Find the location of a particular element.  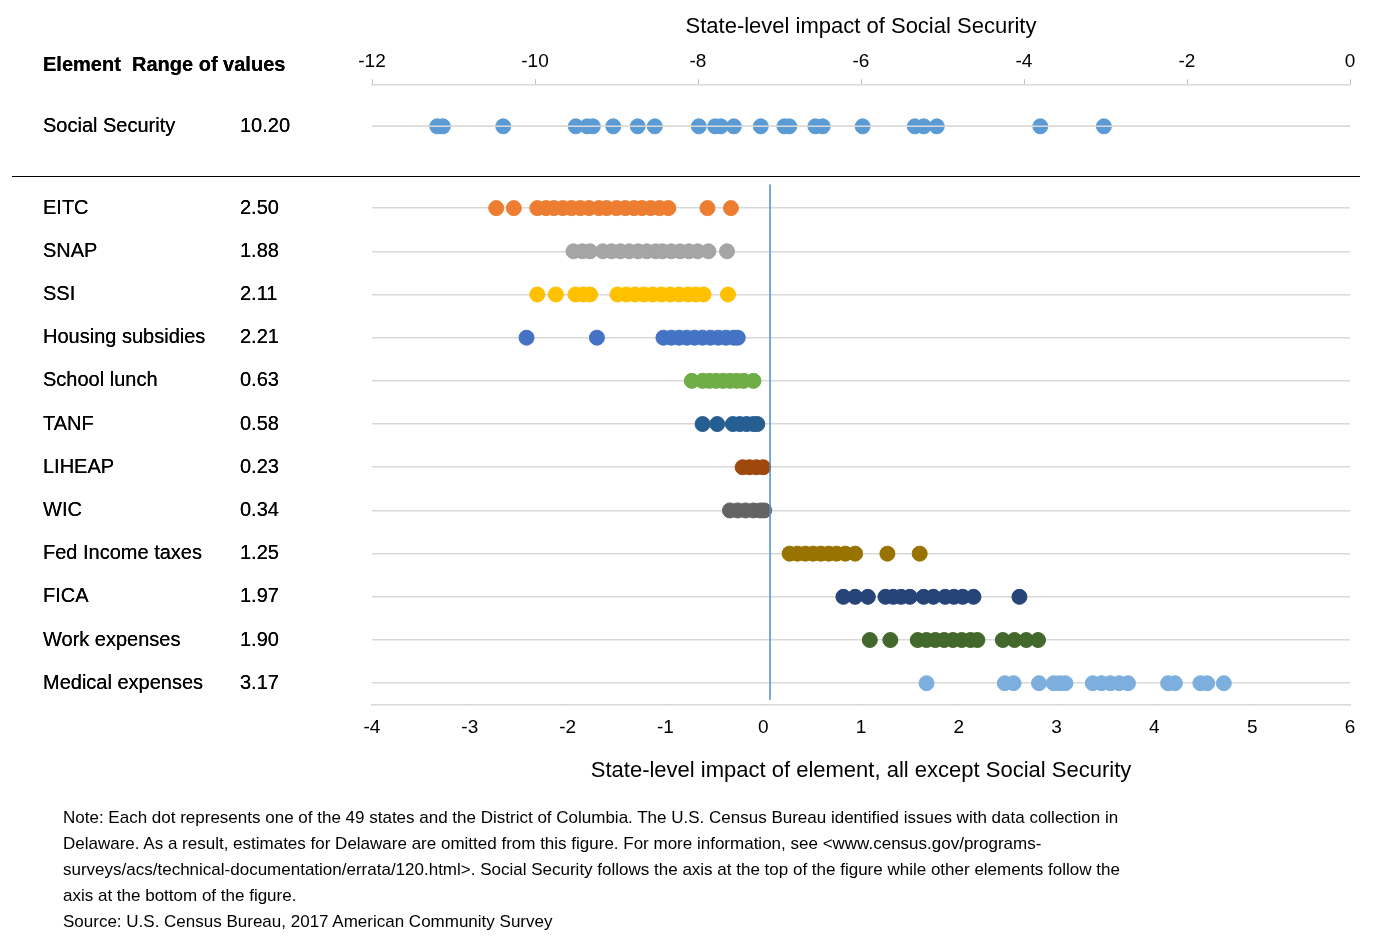

y-tick-label: SSI is located at coordinates (59, 292).